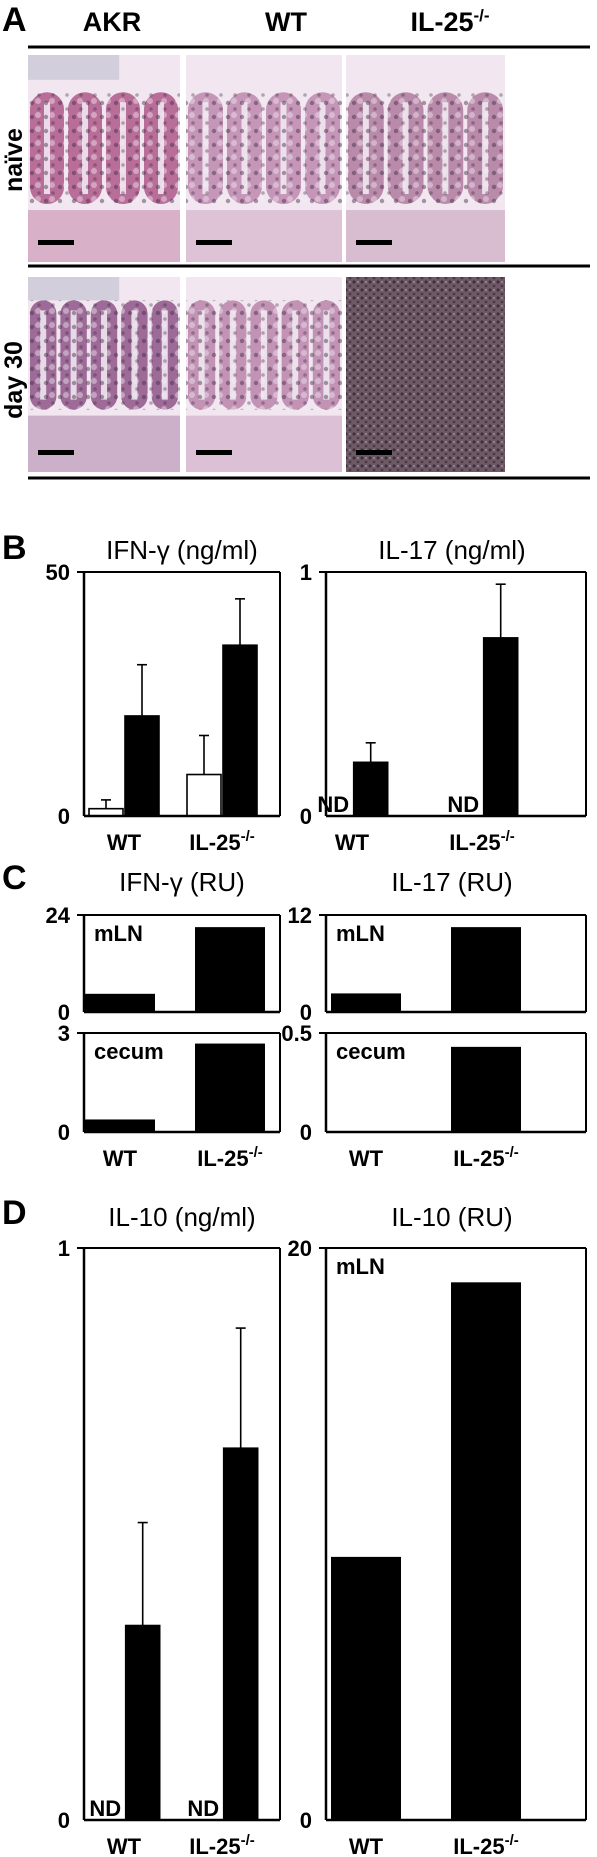 This screenshot has width=597, height=1857. What do you see at coordinates (58, 915) in the screenshot?
I see `y-tick-label-max: 24` at bounding box center [58, 915].